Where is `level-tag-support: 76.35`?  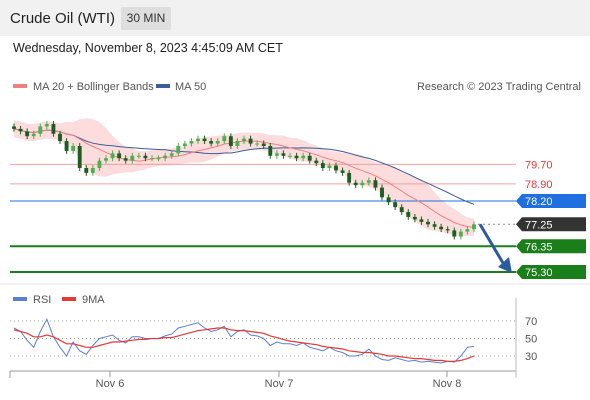
level-tag-support: 76.35 is located at coordinates (551, 246).